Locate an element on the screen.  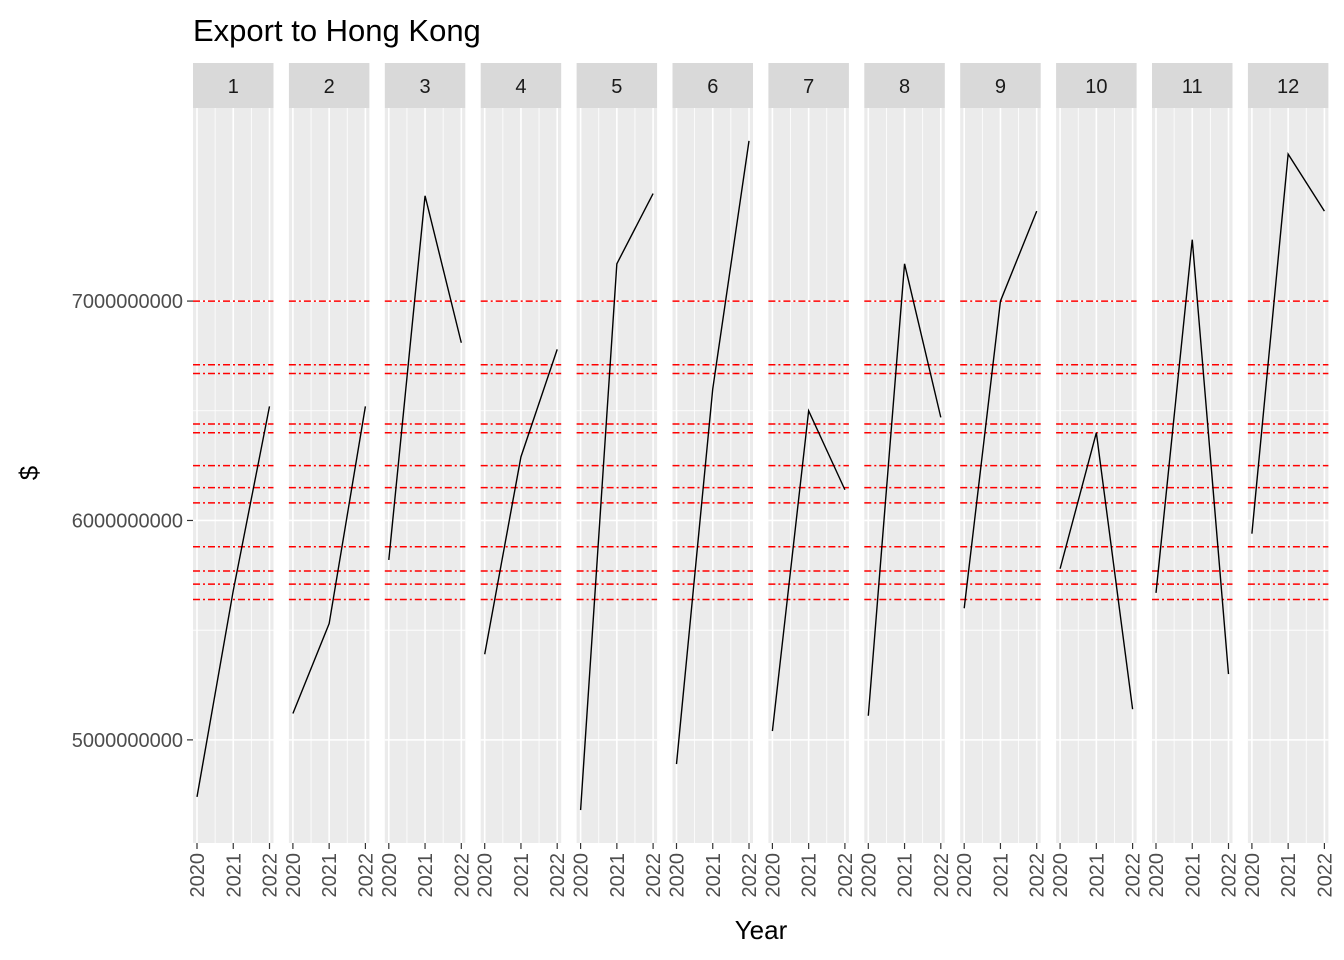
facet-strip-label: 2 is located at coordinates (329, 87).